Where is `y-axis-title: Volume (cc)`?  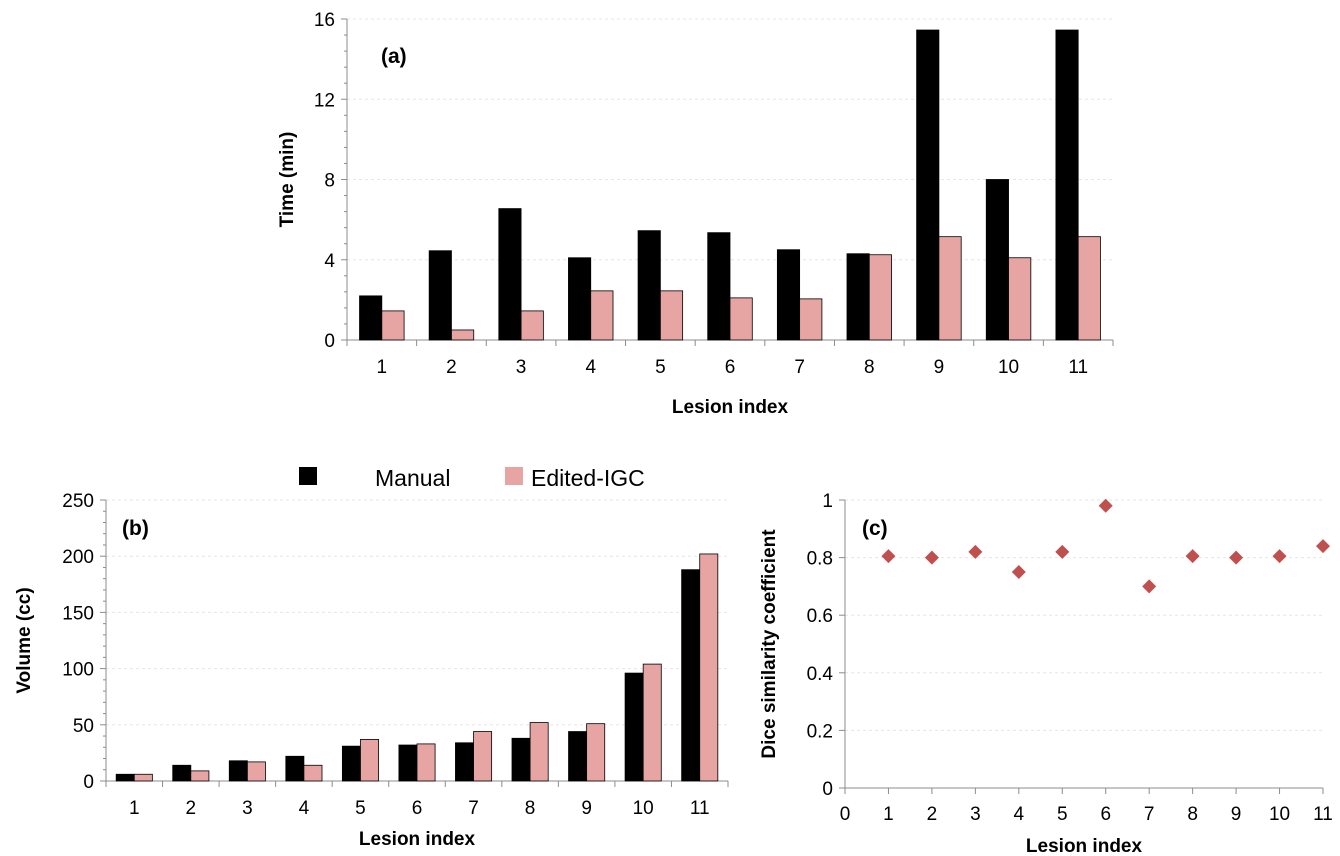
y-axis-title: Volume (cc) is located at coordinates (24, 640).